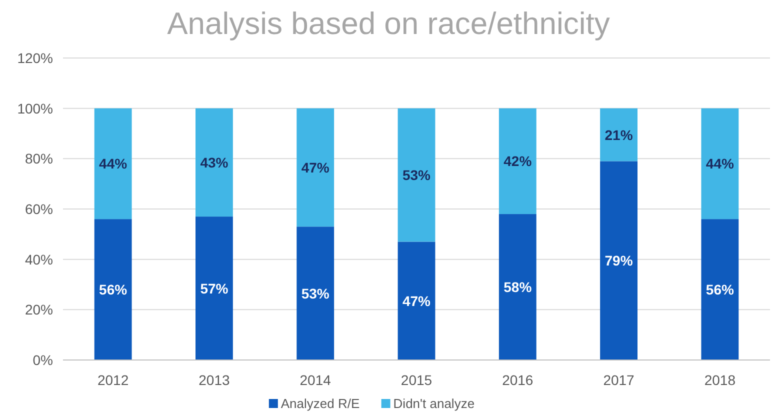 This screenshot has height=420, width=777. What do you see at coordinates (316, 380) in the screenshot?
I see `x-tick-label: 2014` at bounding box center [316, 380].